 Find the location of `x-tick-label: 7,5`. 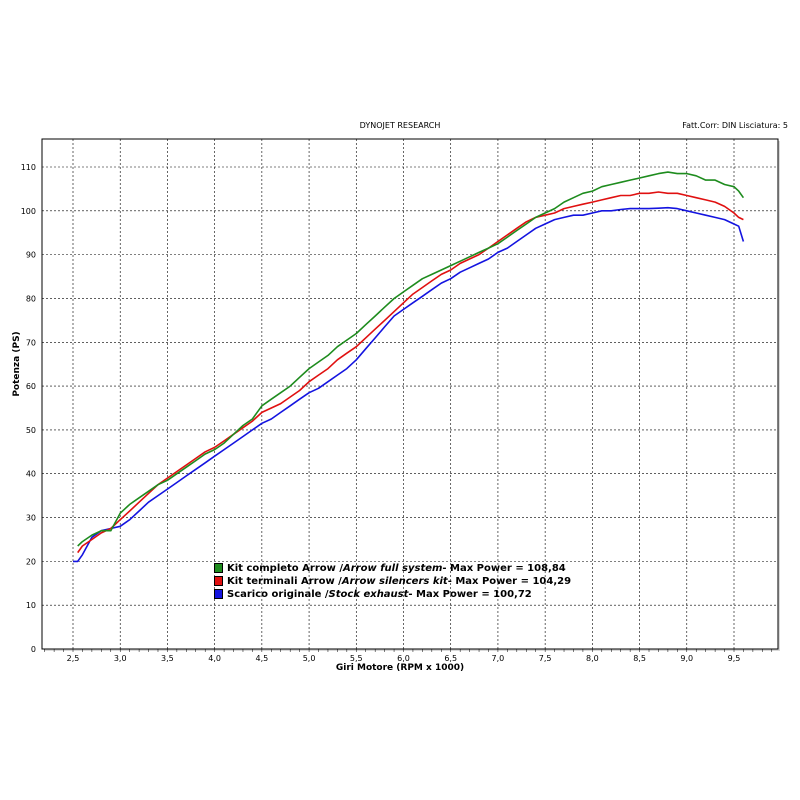

x-tick-label: 7,5 is located at coordinates (545, 658).